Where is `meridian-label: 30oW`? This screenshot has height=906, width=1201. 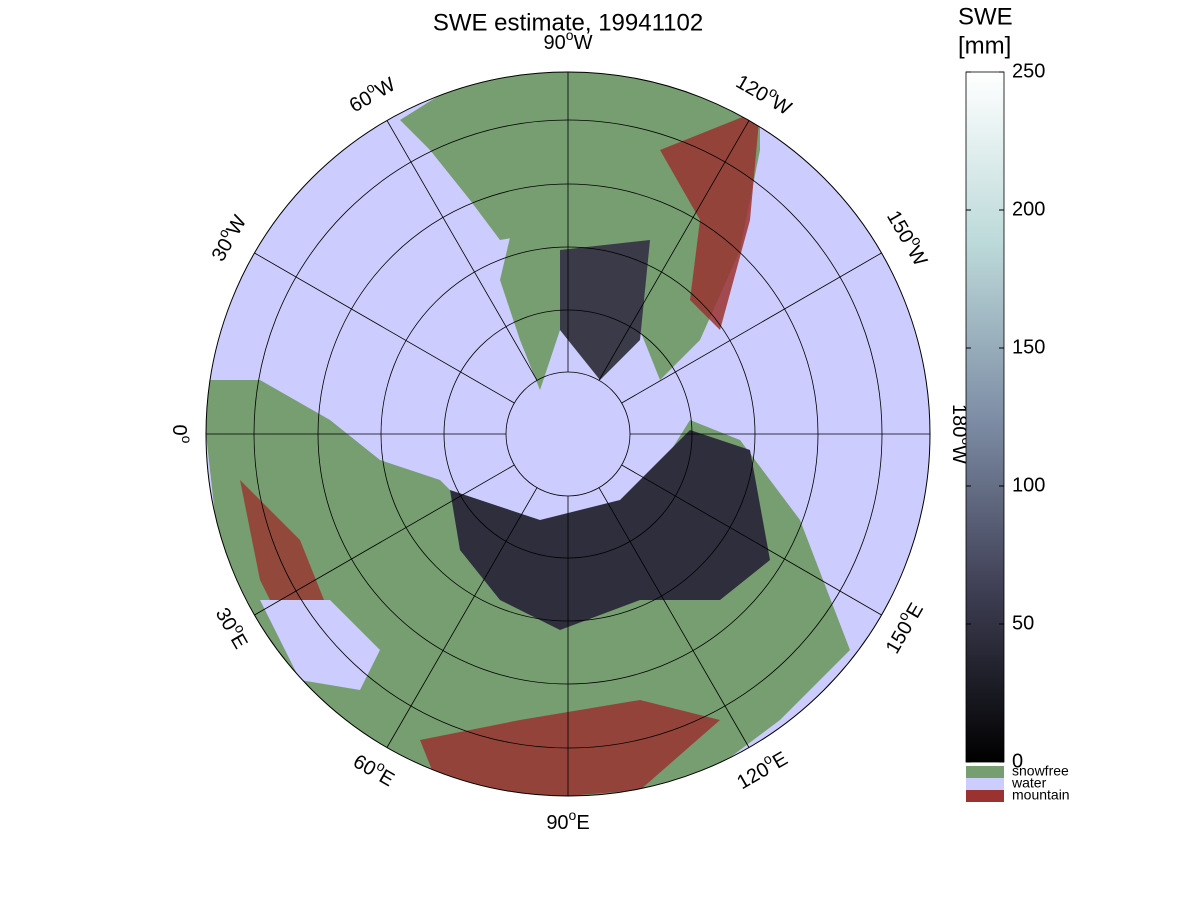 meridian-label: 30oW is located at coordinates (227, 237).